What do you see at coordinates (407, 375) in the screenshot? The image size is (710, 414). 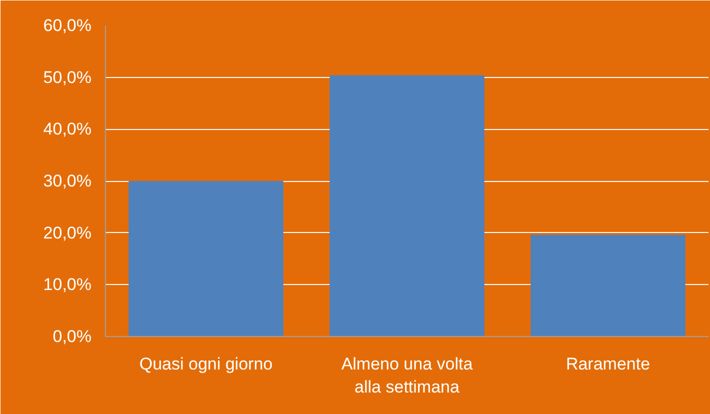 I see `x-tick-label: Almeno una volta alla settimana` at bounding box center [407, 375].